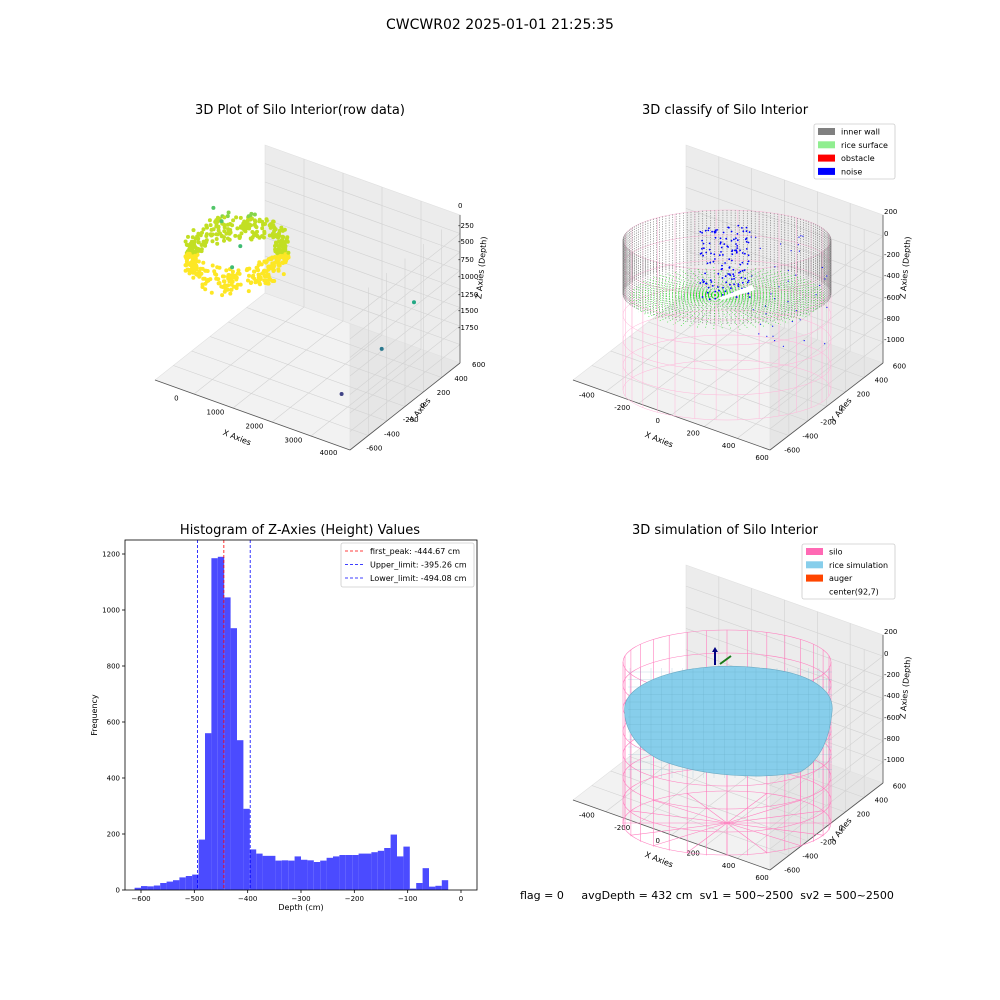  I want to click on panel4-x-tick-label: -400, so click(587, 816).